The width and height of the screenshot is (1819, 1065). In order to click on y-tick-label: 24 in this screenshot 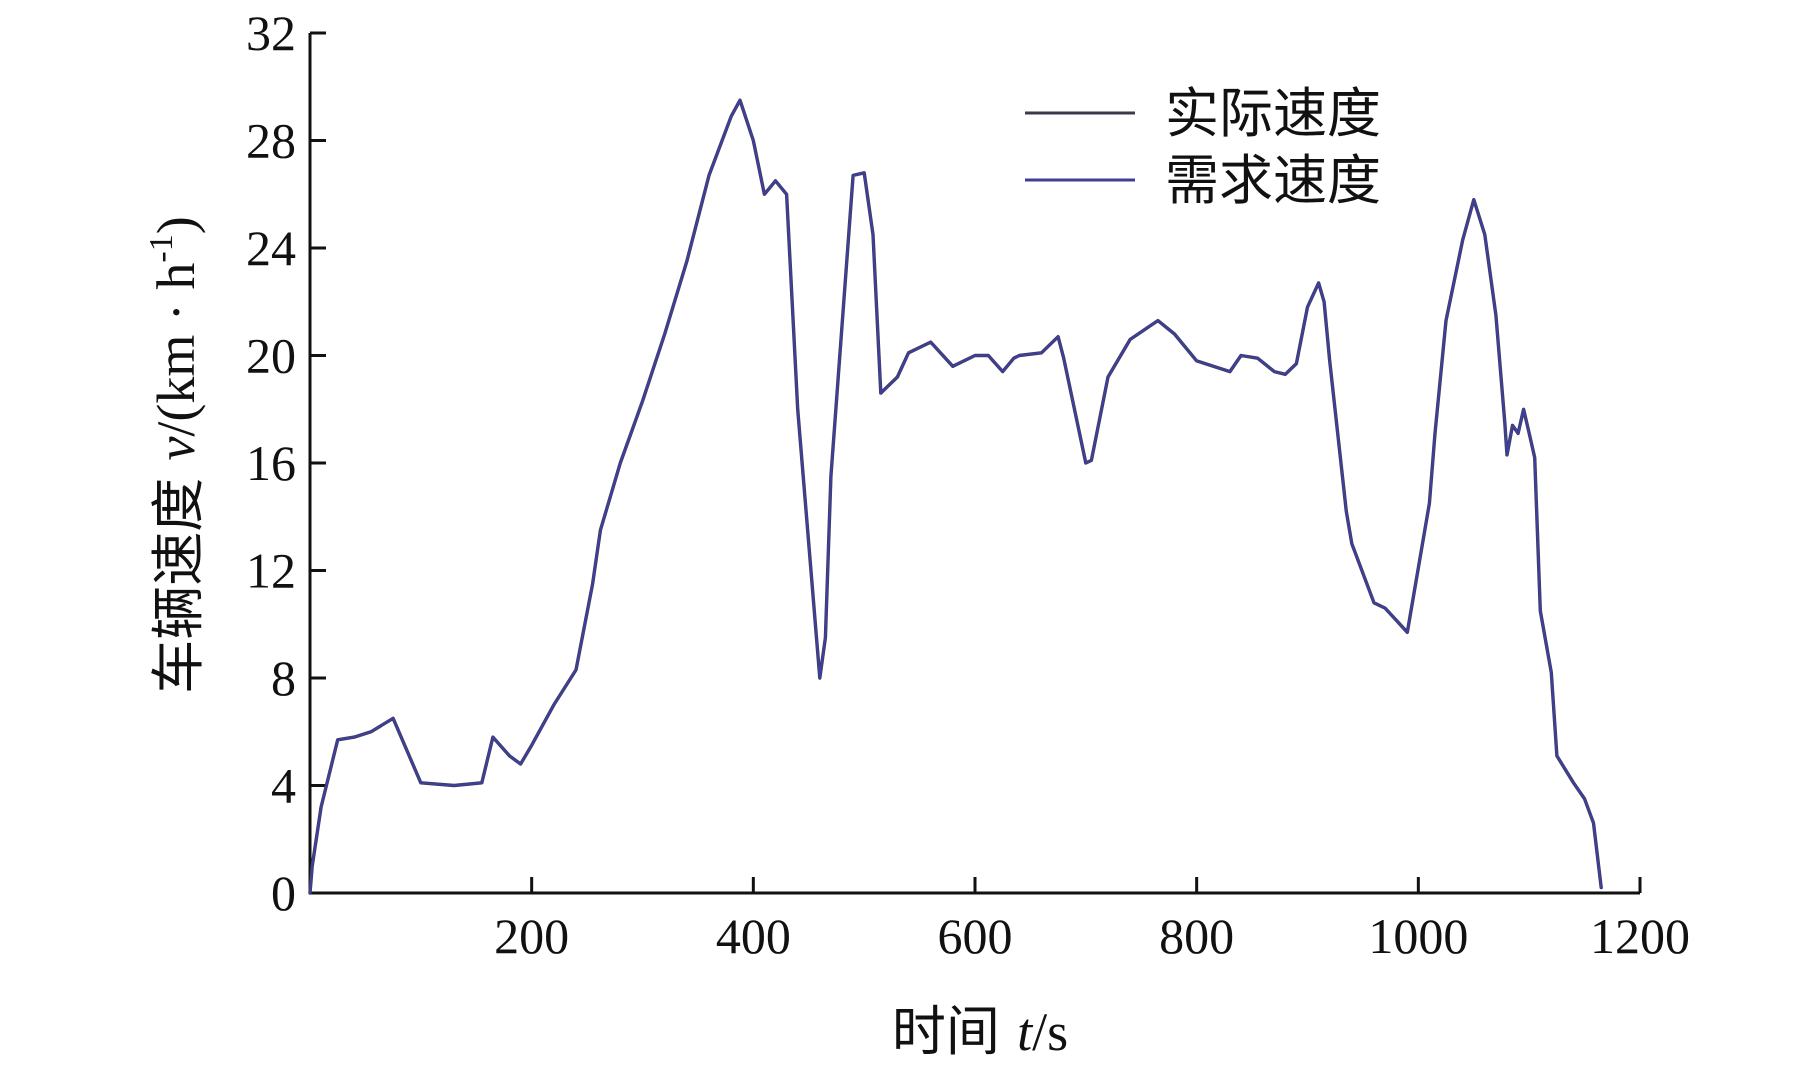, I will do `click(271, 248)`.